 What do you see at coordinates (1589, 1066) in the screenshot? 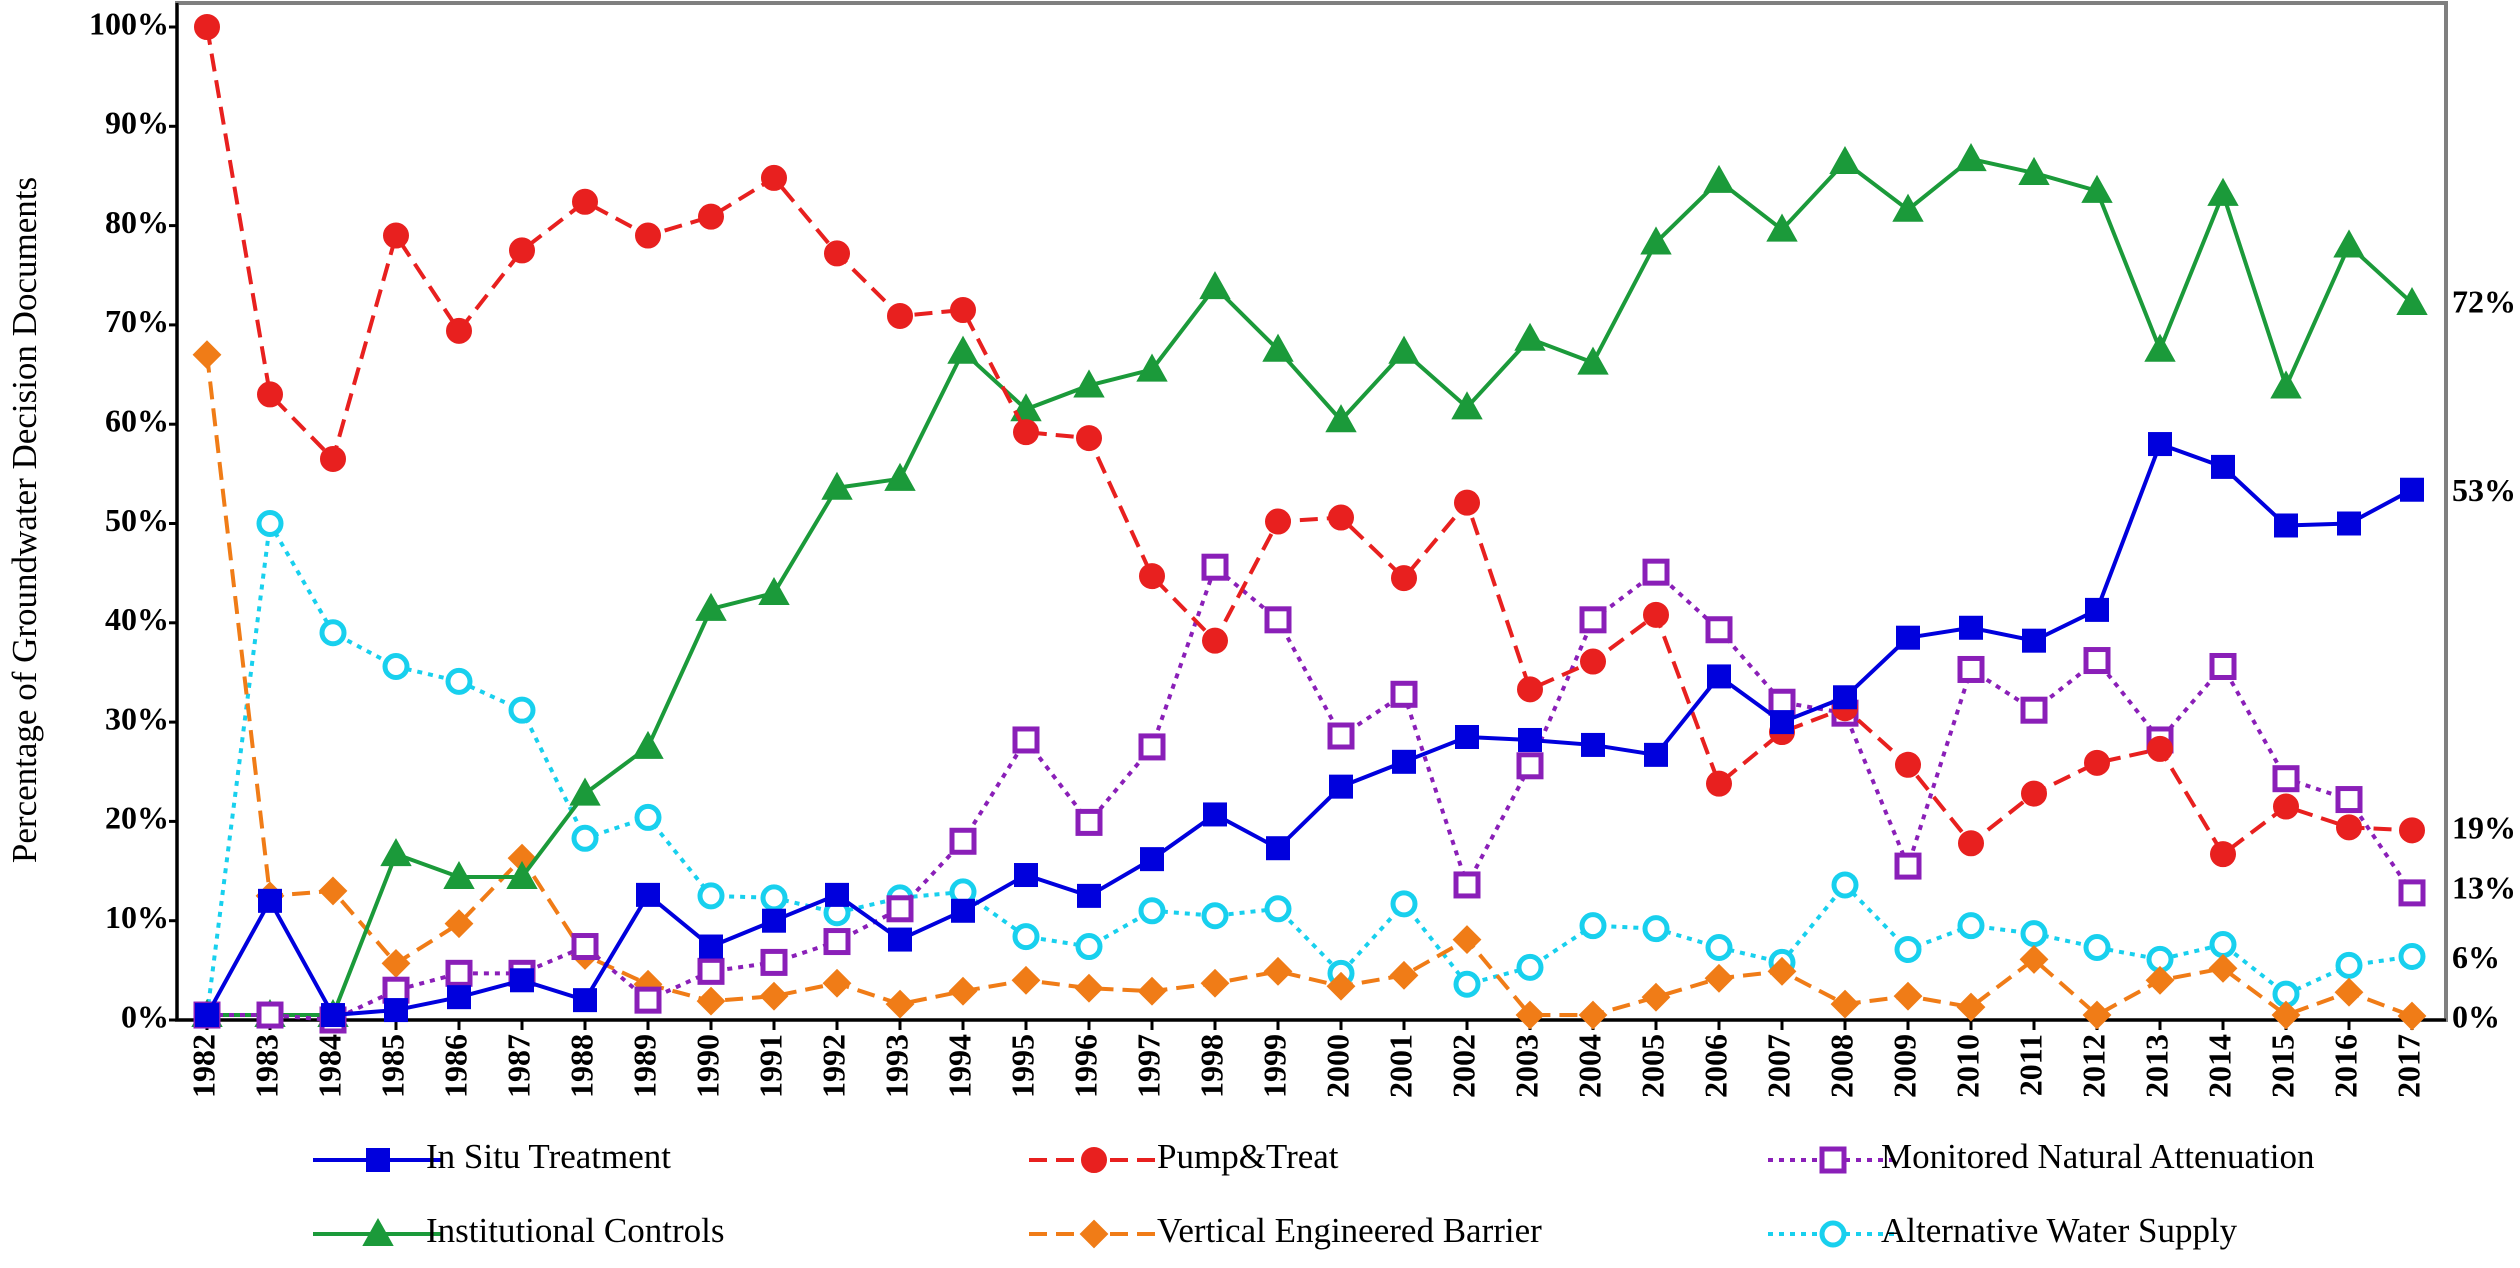
I see `x-tick-label: 2004` at bounding box center [1589, 1066].